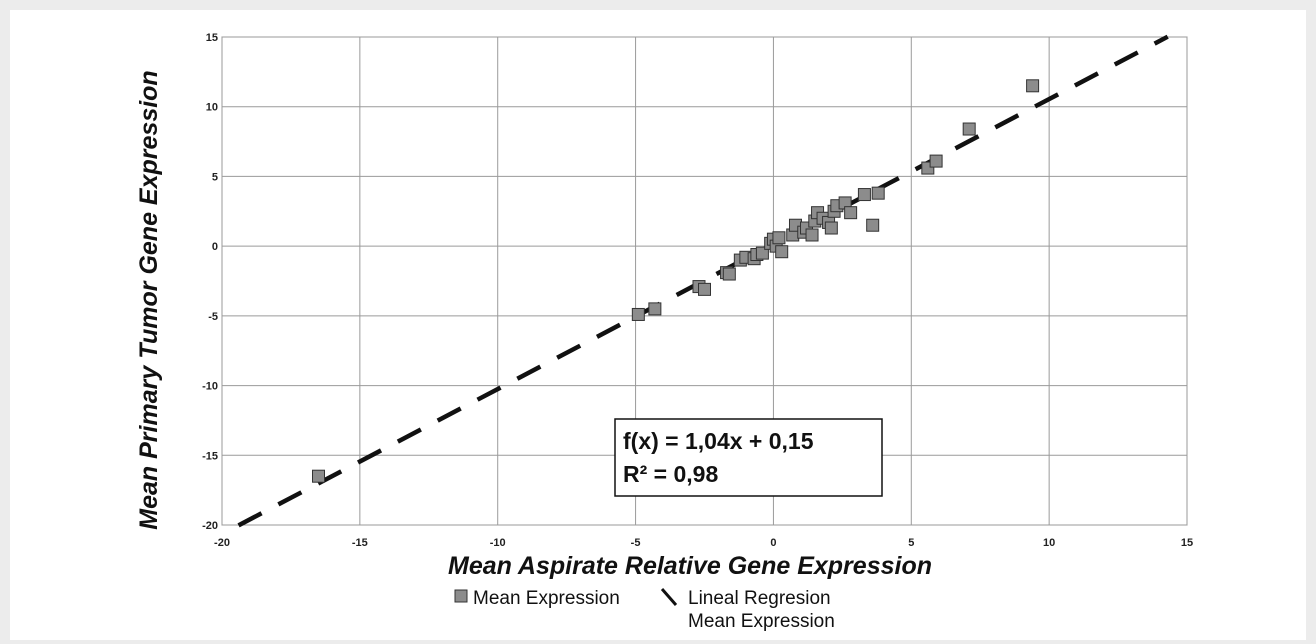  Describe the element at coordinates (461, 596) in the screenshot. I see `legend-square-marker` at that location.